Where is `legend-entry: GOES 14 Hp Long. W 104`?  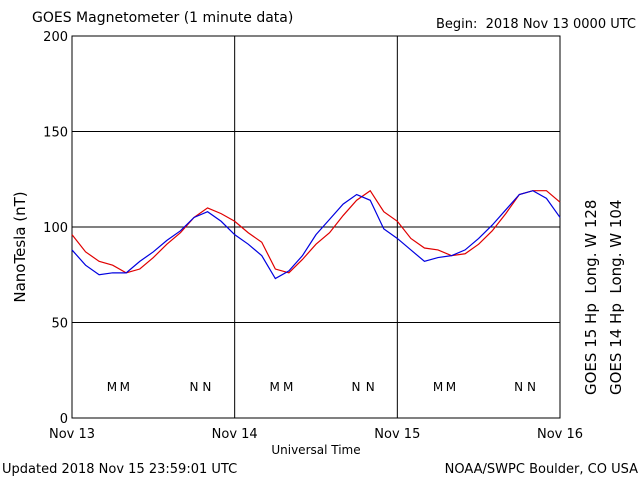
legend-entry: GOES 14 Hp Long. W 104 is located at coordinates (616, 297).